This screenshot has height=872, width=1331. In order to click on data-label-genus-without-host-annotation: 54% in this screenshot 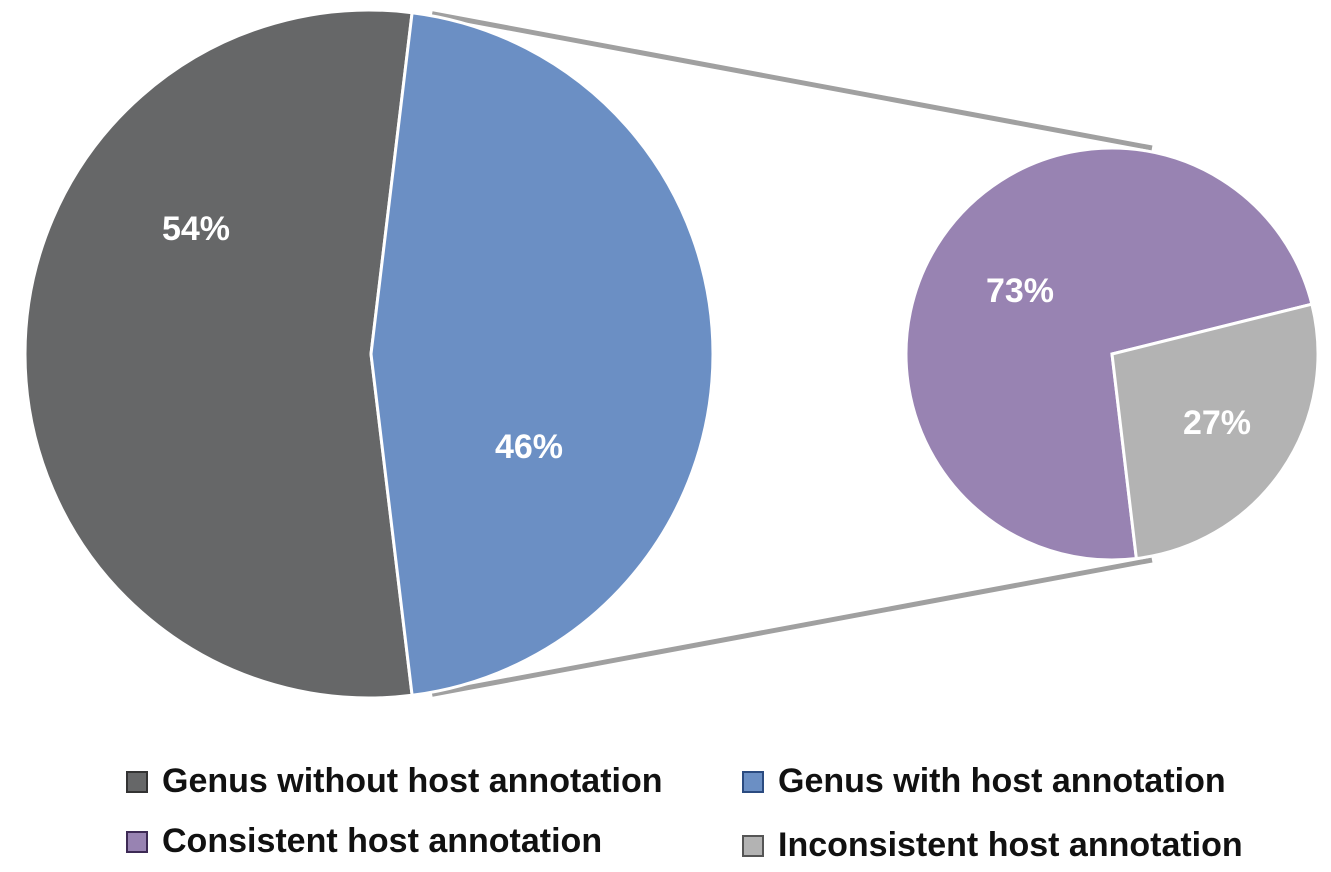, I will do `click(196, 229)`.